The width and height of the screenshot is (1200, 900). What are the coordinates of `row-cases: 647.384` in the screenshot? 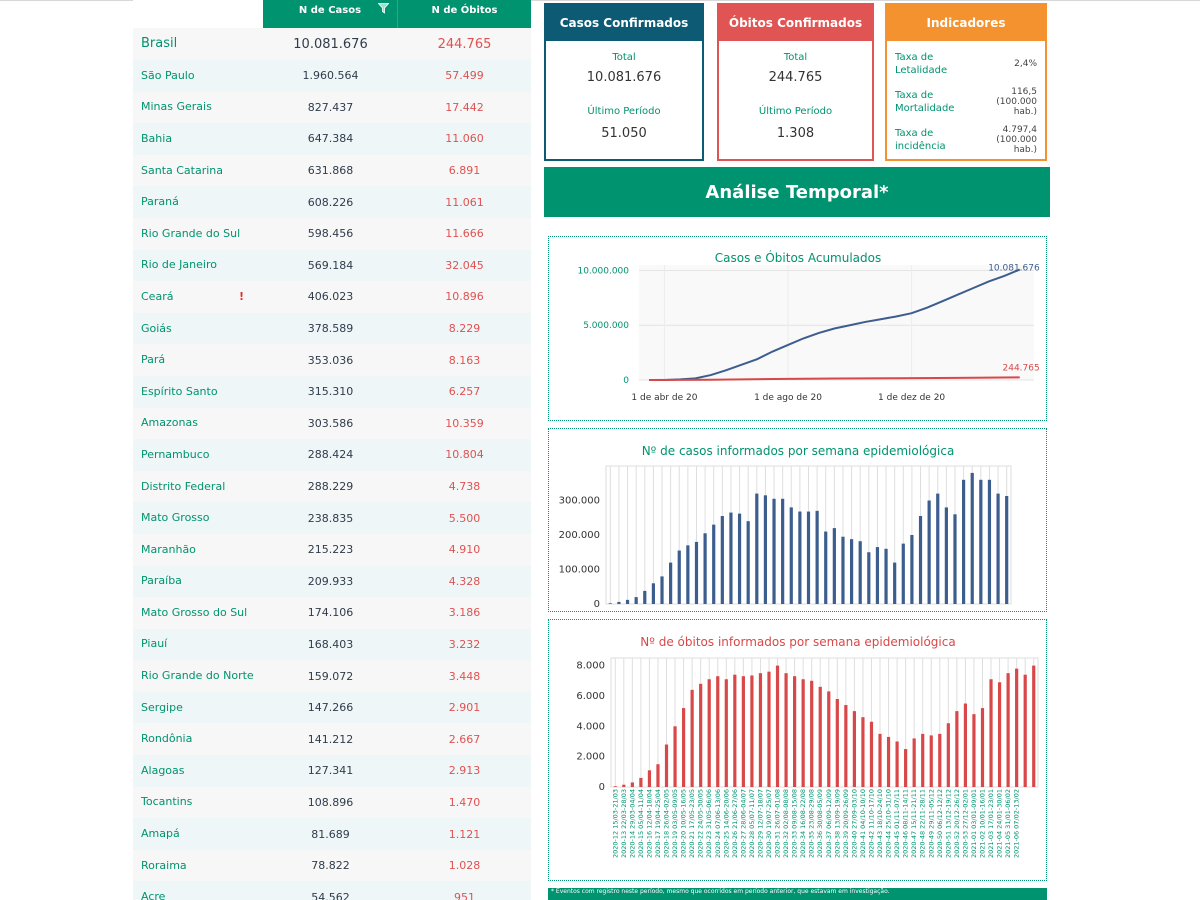 It's located at (330, 139).